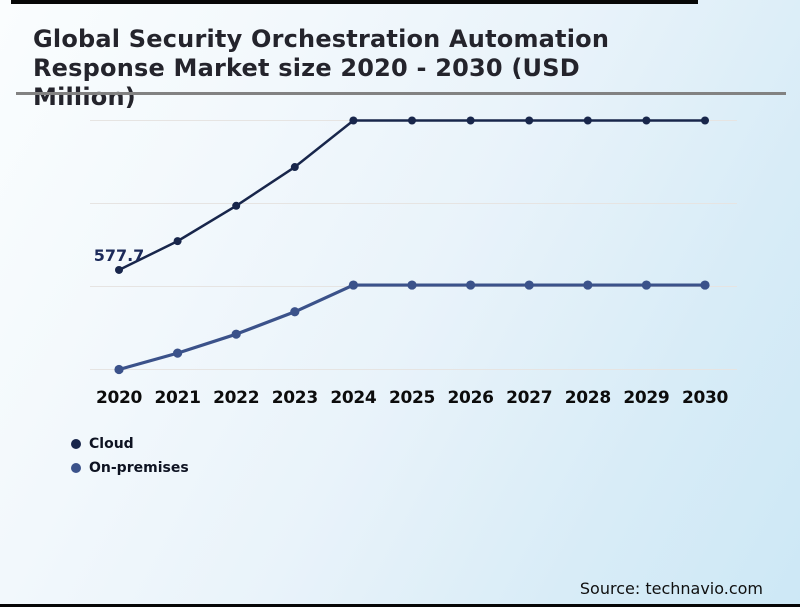  Describe the element at coordinates (111, 444) in the screenshot. I see `legend-label-cloud: Cloud` at that location.